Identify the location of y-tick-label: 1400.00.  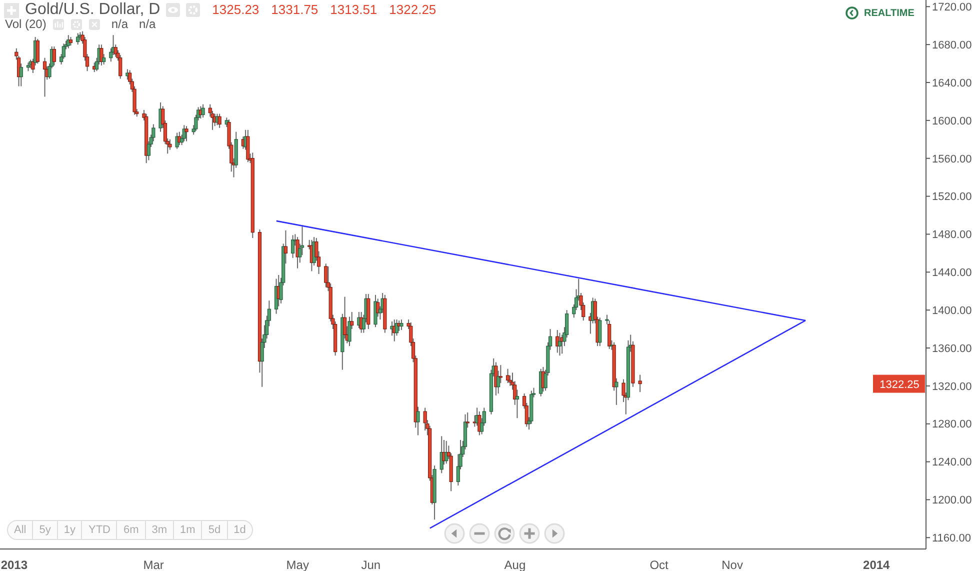
(952, 310).